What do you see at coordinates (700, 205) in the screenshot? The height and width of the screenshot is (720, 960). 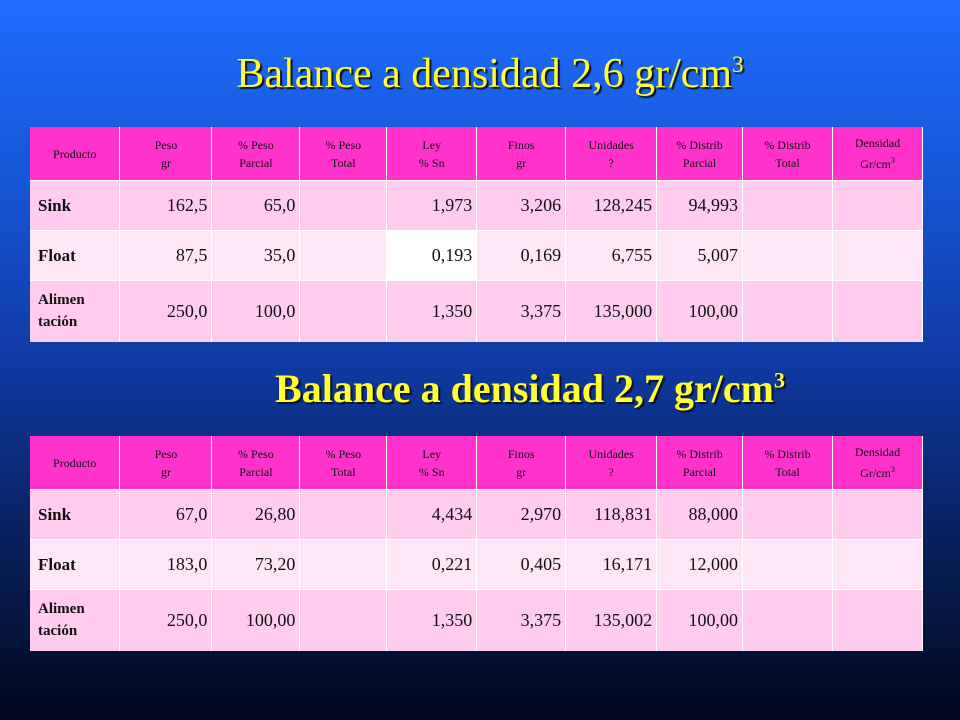 I see `cell-distrib-parcial: 94,993` at bounding box center [700, 205].